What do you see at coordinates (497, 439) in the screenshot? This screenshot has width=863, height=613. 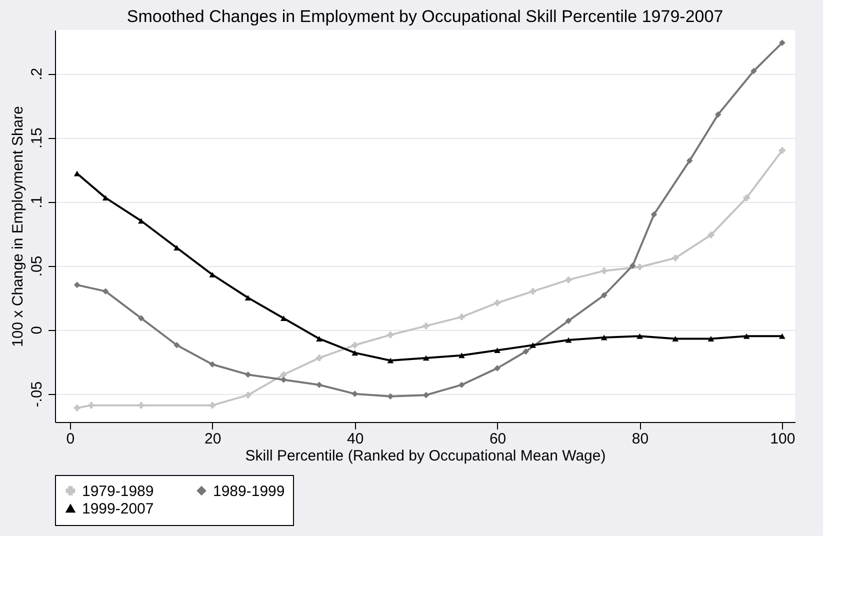 I see `x-tick-label: 60` at bounding box center [497, 439].